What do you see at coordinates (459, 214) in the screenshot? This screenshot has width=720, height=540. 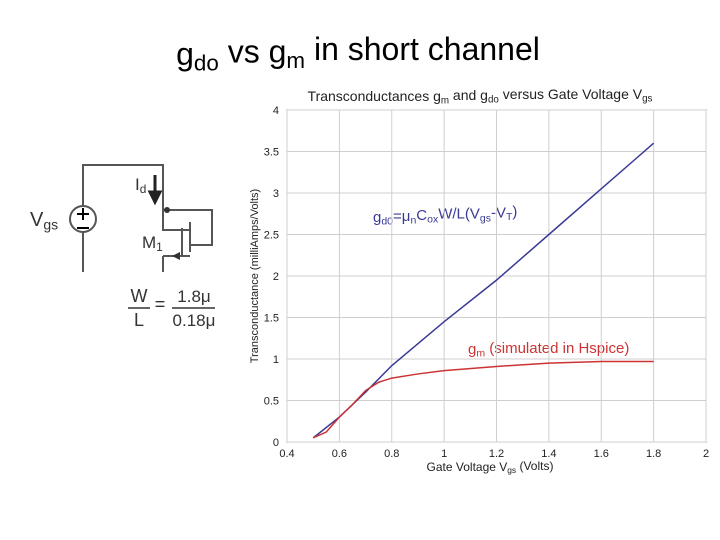 I see `text-part: W/L(V` at bounding box center [459, 214].